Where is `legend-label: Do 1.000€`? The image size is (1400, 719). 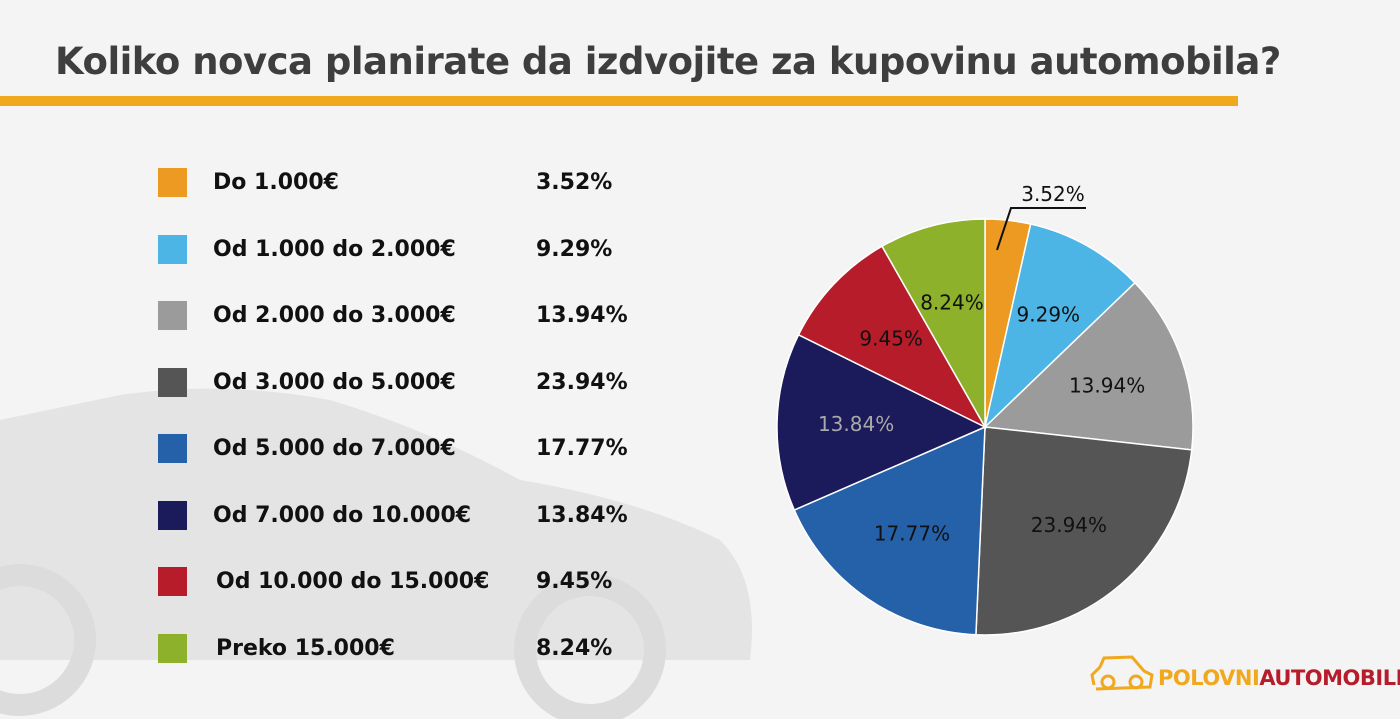
legend-label: Do 1.000€ is located at coordinates (276, 182).